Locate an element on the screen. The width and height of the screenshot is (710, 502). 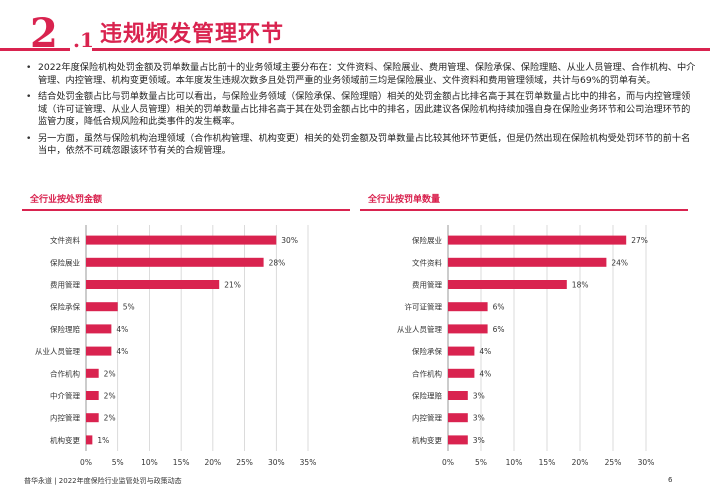
page-title: 违规频发管理环节 is located at coordinates (192, 34).